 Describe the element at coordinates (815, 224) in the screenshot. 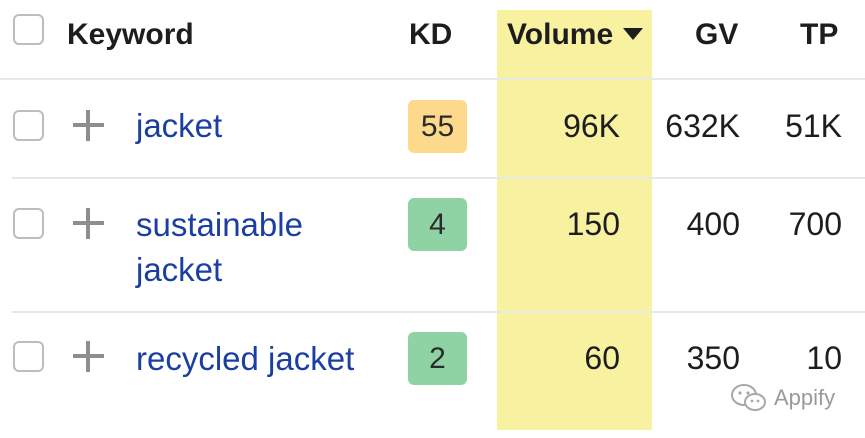

I see `tp-value: 700` at that location.